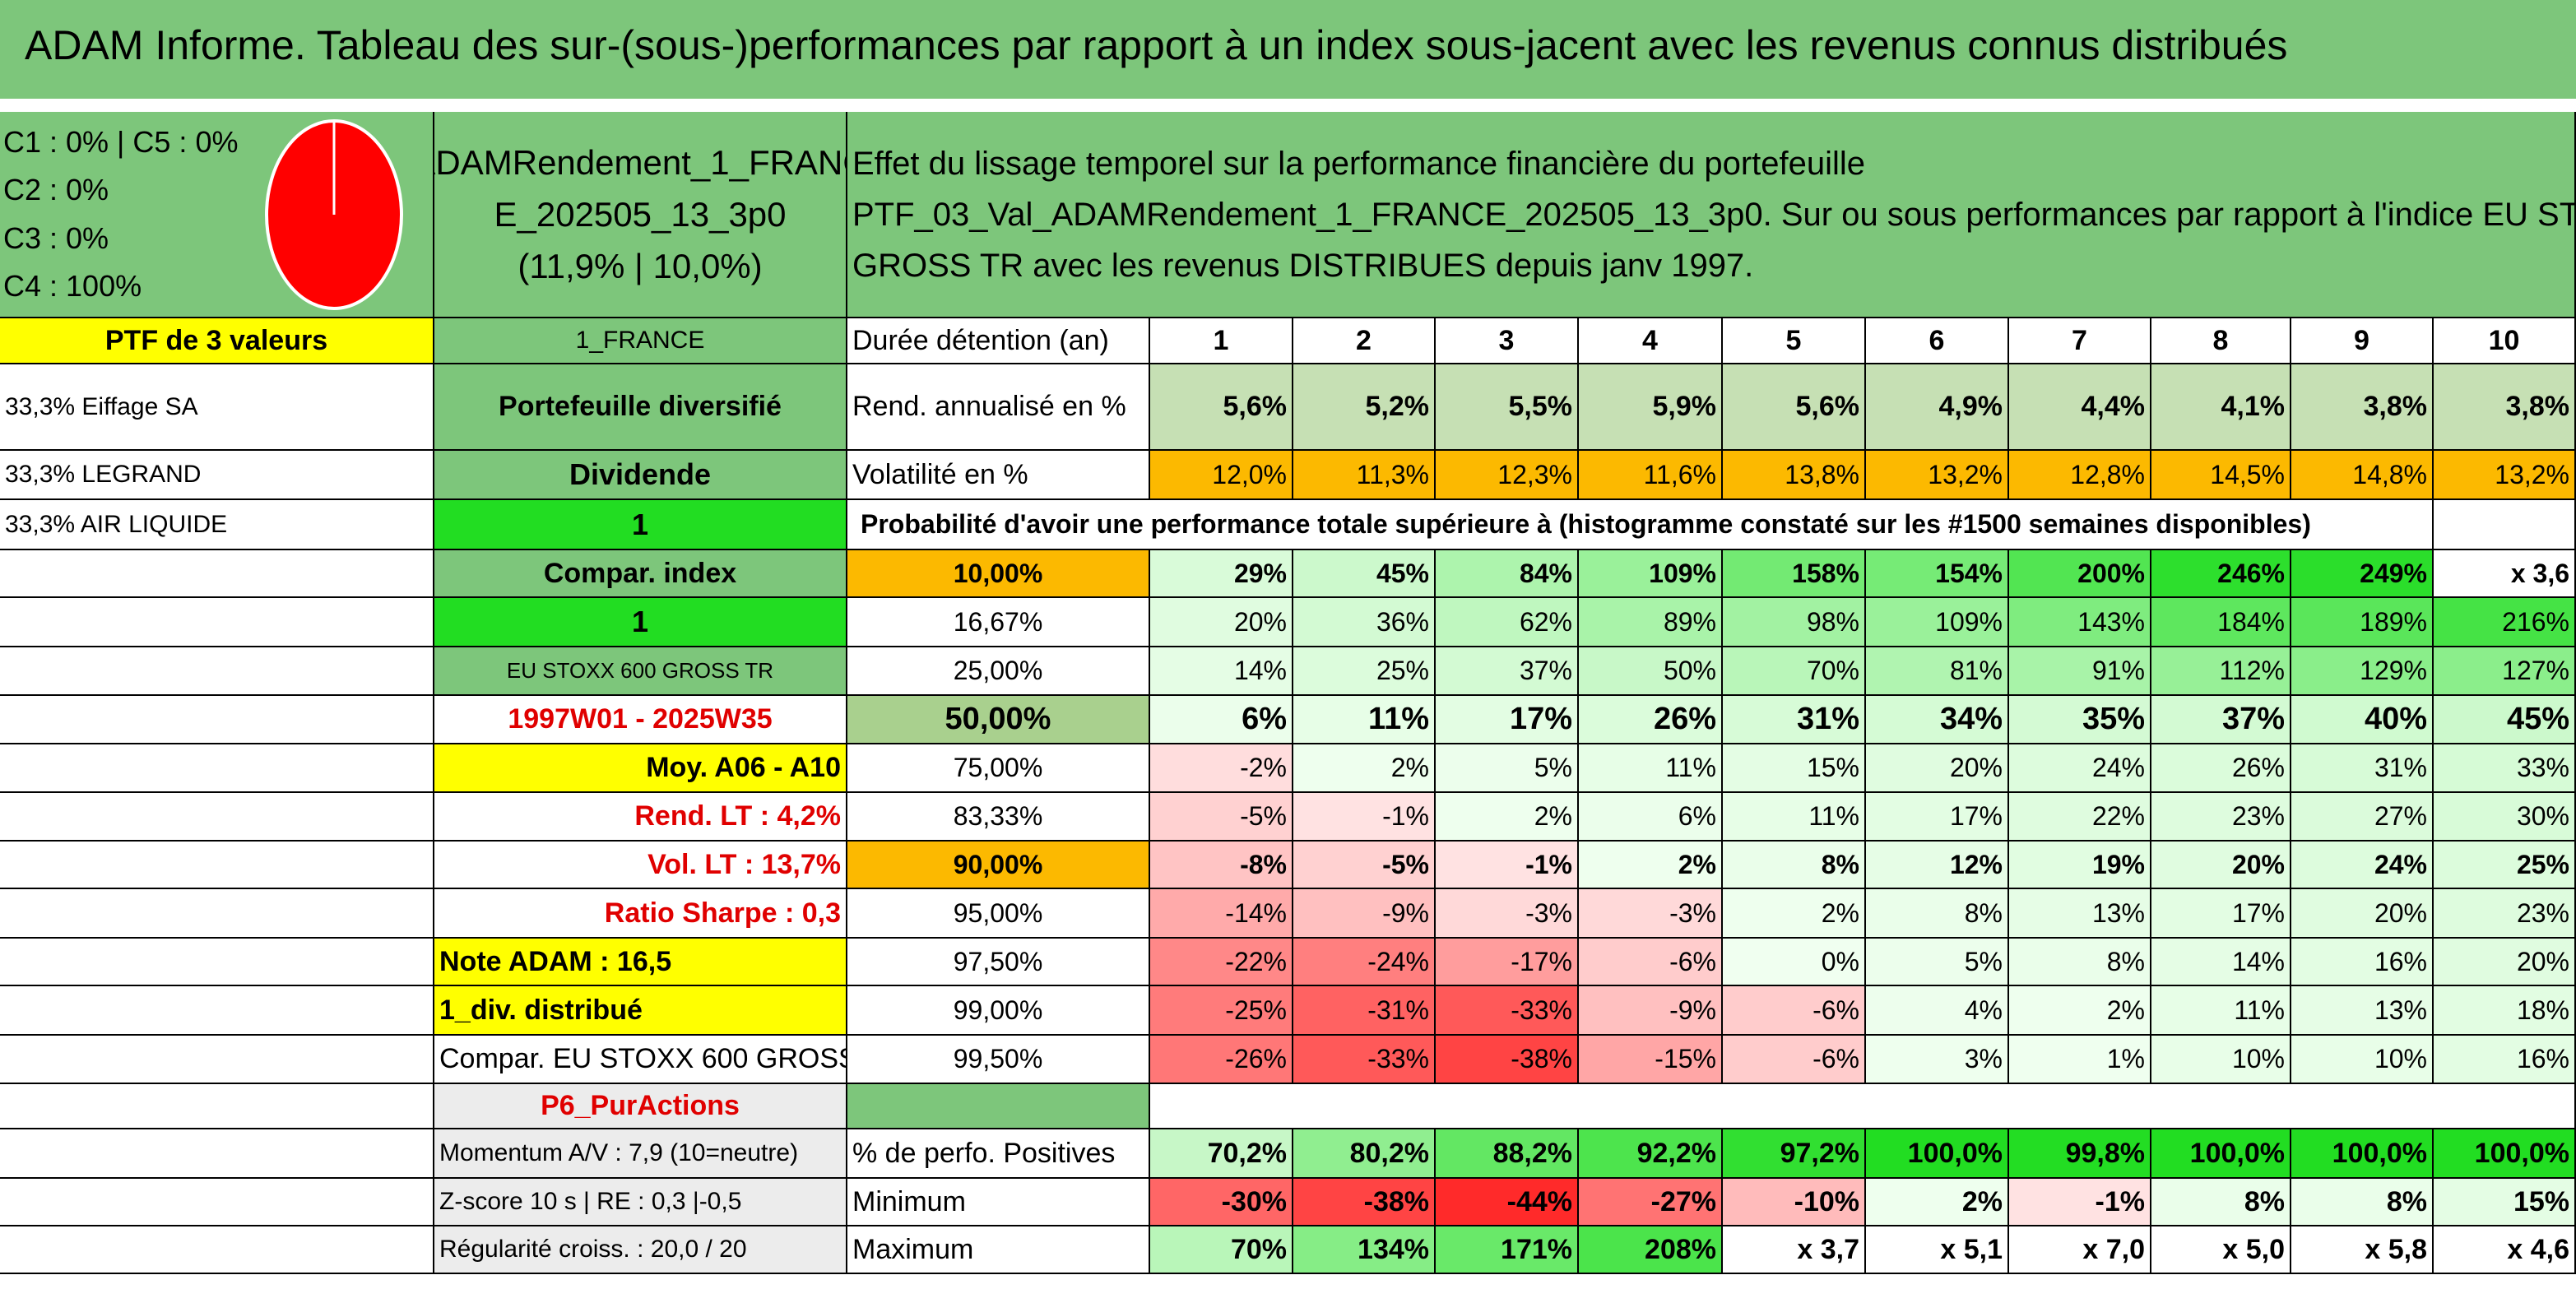 This screenshot has width=2576, height=1289. Describe the element at coordinates (2080, 962) in the screenshot. I see `quantile-9-year-7: 8%` at that location.